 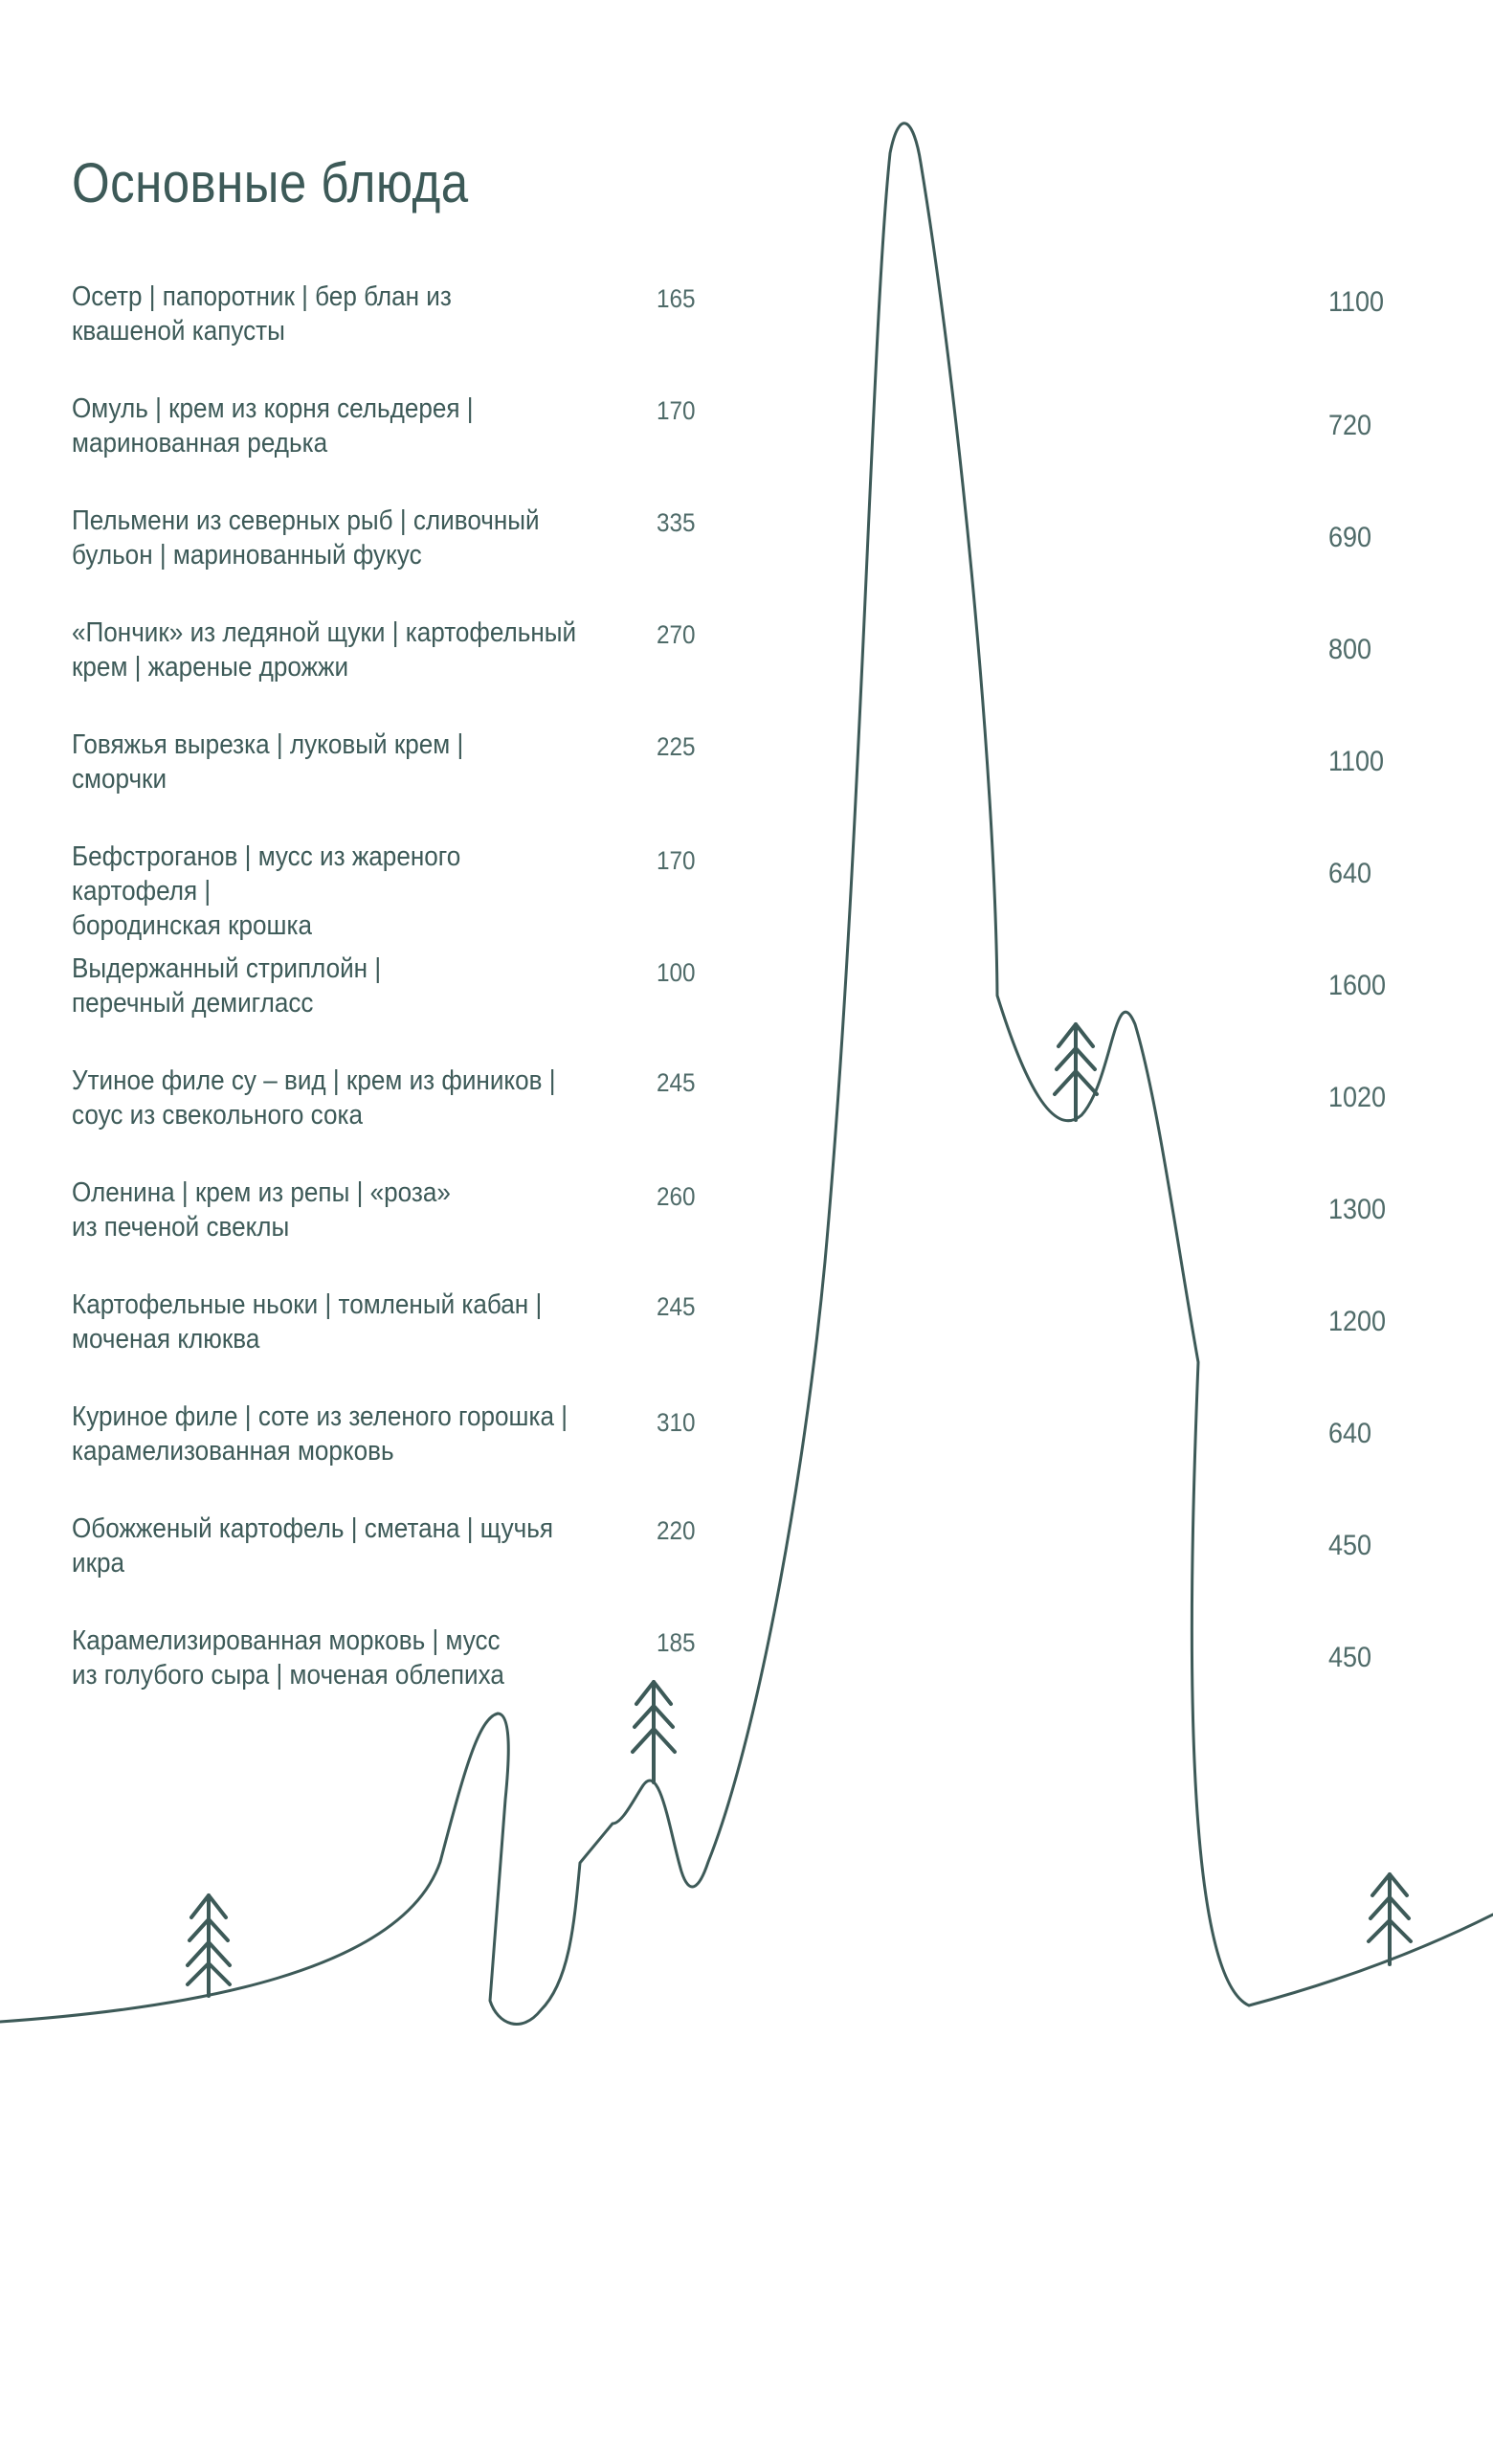 What do you see at coordinates (1357, 1210) in the screenshot?
I see `dish-price: 1300` at bounding box center [1357, 1210].